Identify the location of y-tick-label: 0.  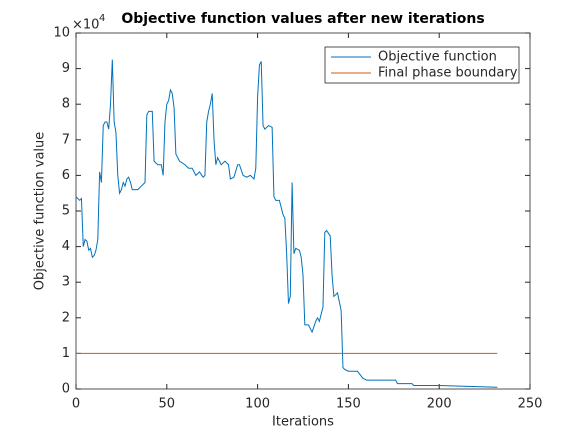
(66, 389).